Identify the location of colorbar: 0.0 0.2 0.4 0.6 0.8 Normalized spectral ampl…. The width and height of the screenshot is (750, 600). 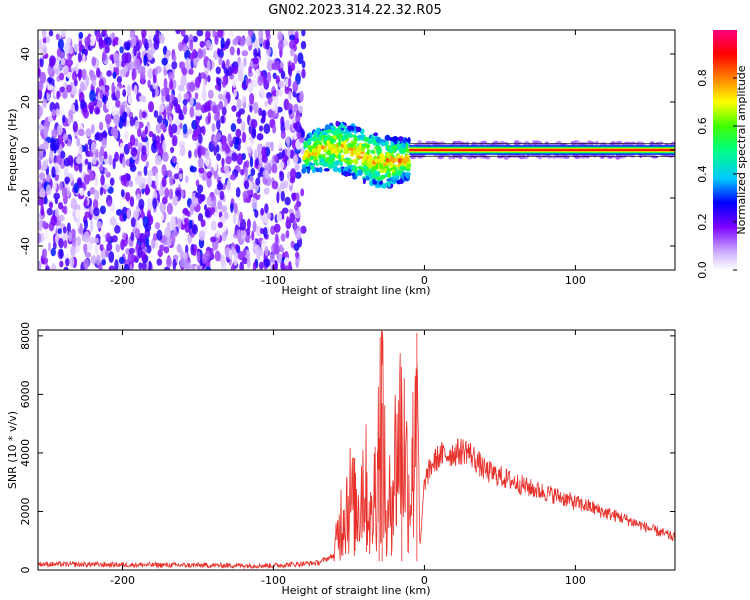
(722, 154).